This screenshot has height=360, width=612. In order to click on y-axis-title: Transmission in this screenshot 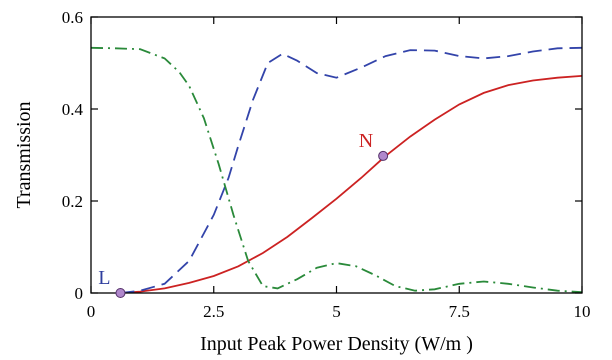, I will do `click(24, 154)`.